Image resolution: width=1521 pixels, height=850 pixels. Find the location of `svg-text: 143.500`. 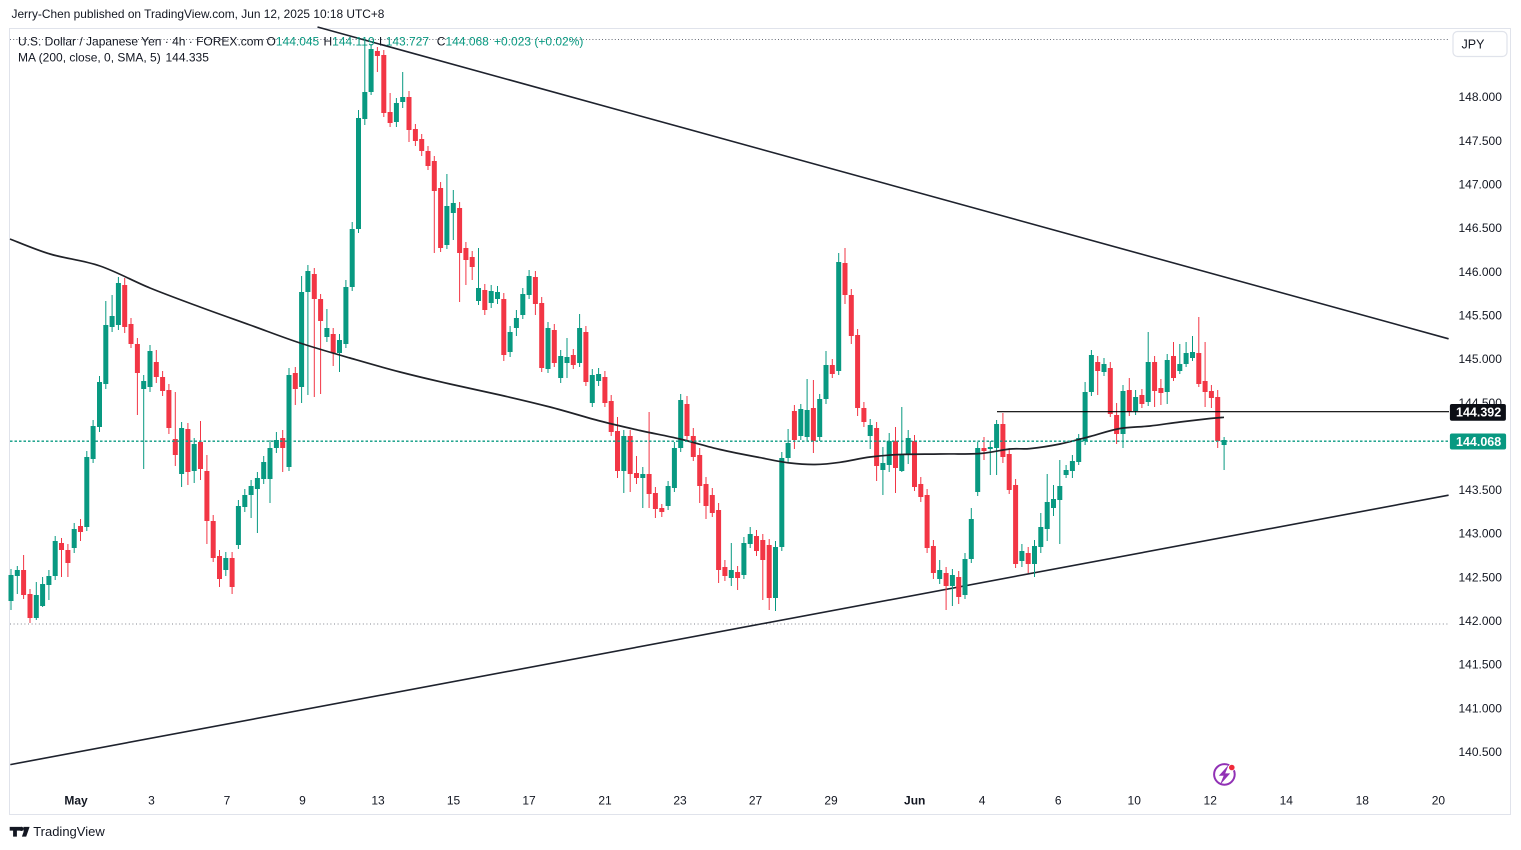

svg-text: 143.500 is located at coordinates (1481, 490).